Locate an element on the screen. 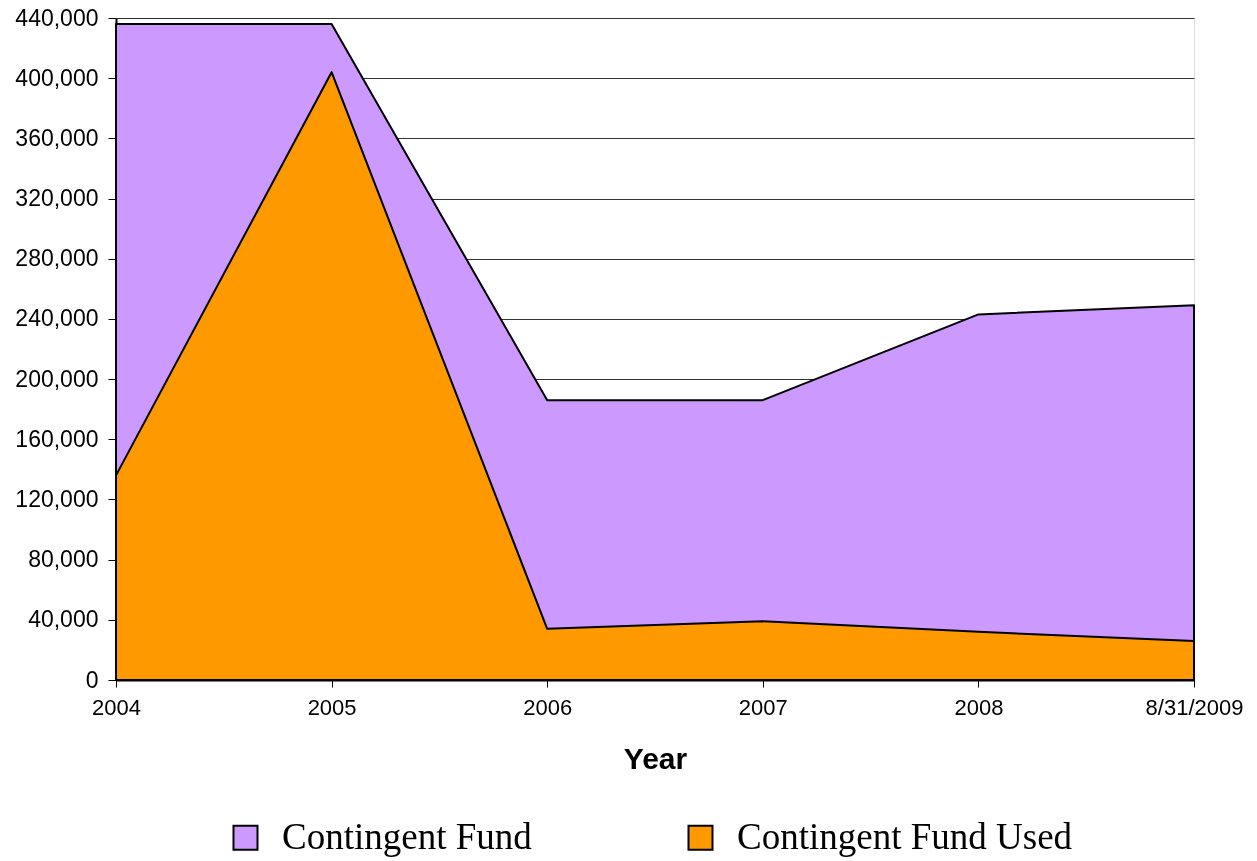 The width and height of the screenshot is (1257, 861). y-tick-label: 440,000 is located at coordinates (57, 17).